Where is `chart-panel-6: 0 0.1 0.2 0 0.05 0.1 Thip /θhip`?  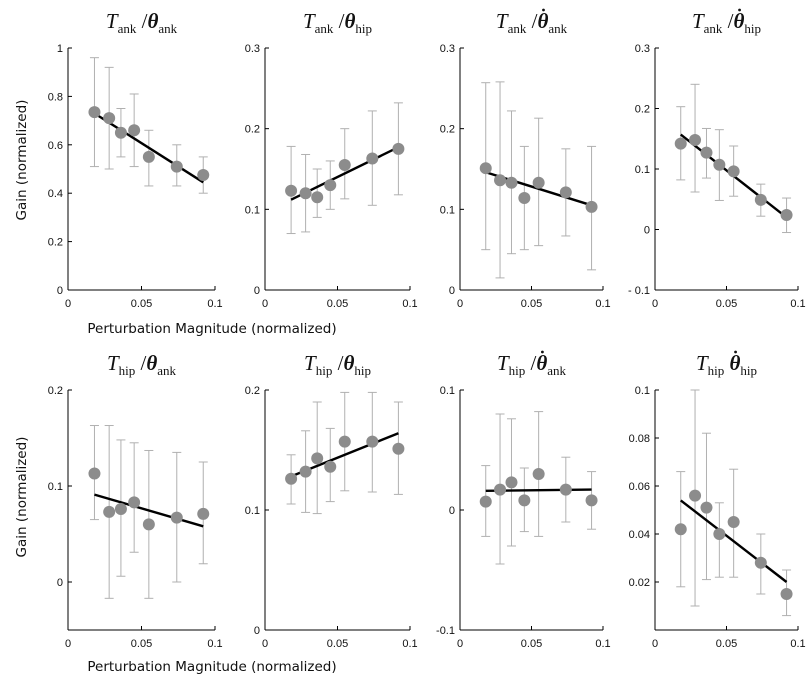 chart-panel-6: 0 0.1 0.2 0 0.05 0.1 Thip /θhip is located at coordinates (331, 500).